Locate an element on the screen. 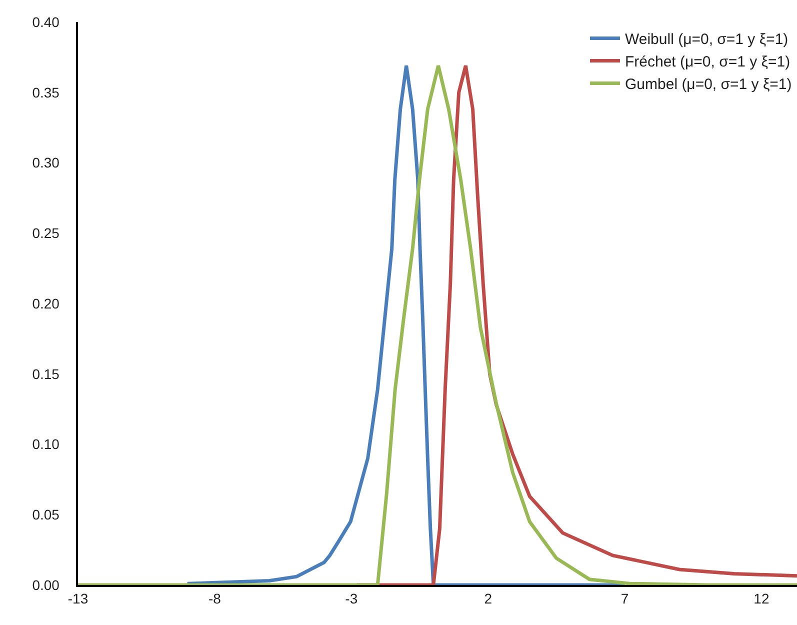 The width and height of the screenshot is (797, 625). y-tick-label: 0.10 is located at coordinates (46, 444).